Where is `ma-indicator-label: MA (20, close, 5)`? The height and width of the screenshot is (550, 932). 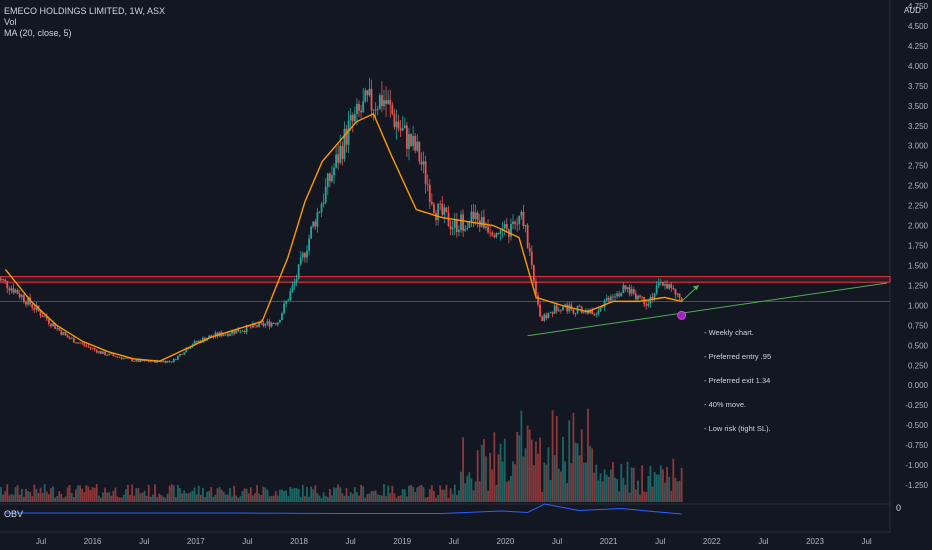 ma-indicator-label: MA (20, close, 5) is located at coordinates (38, 33).